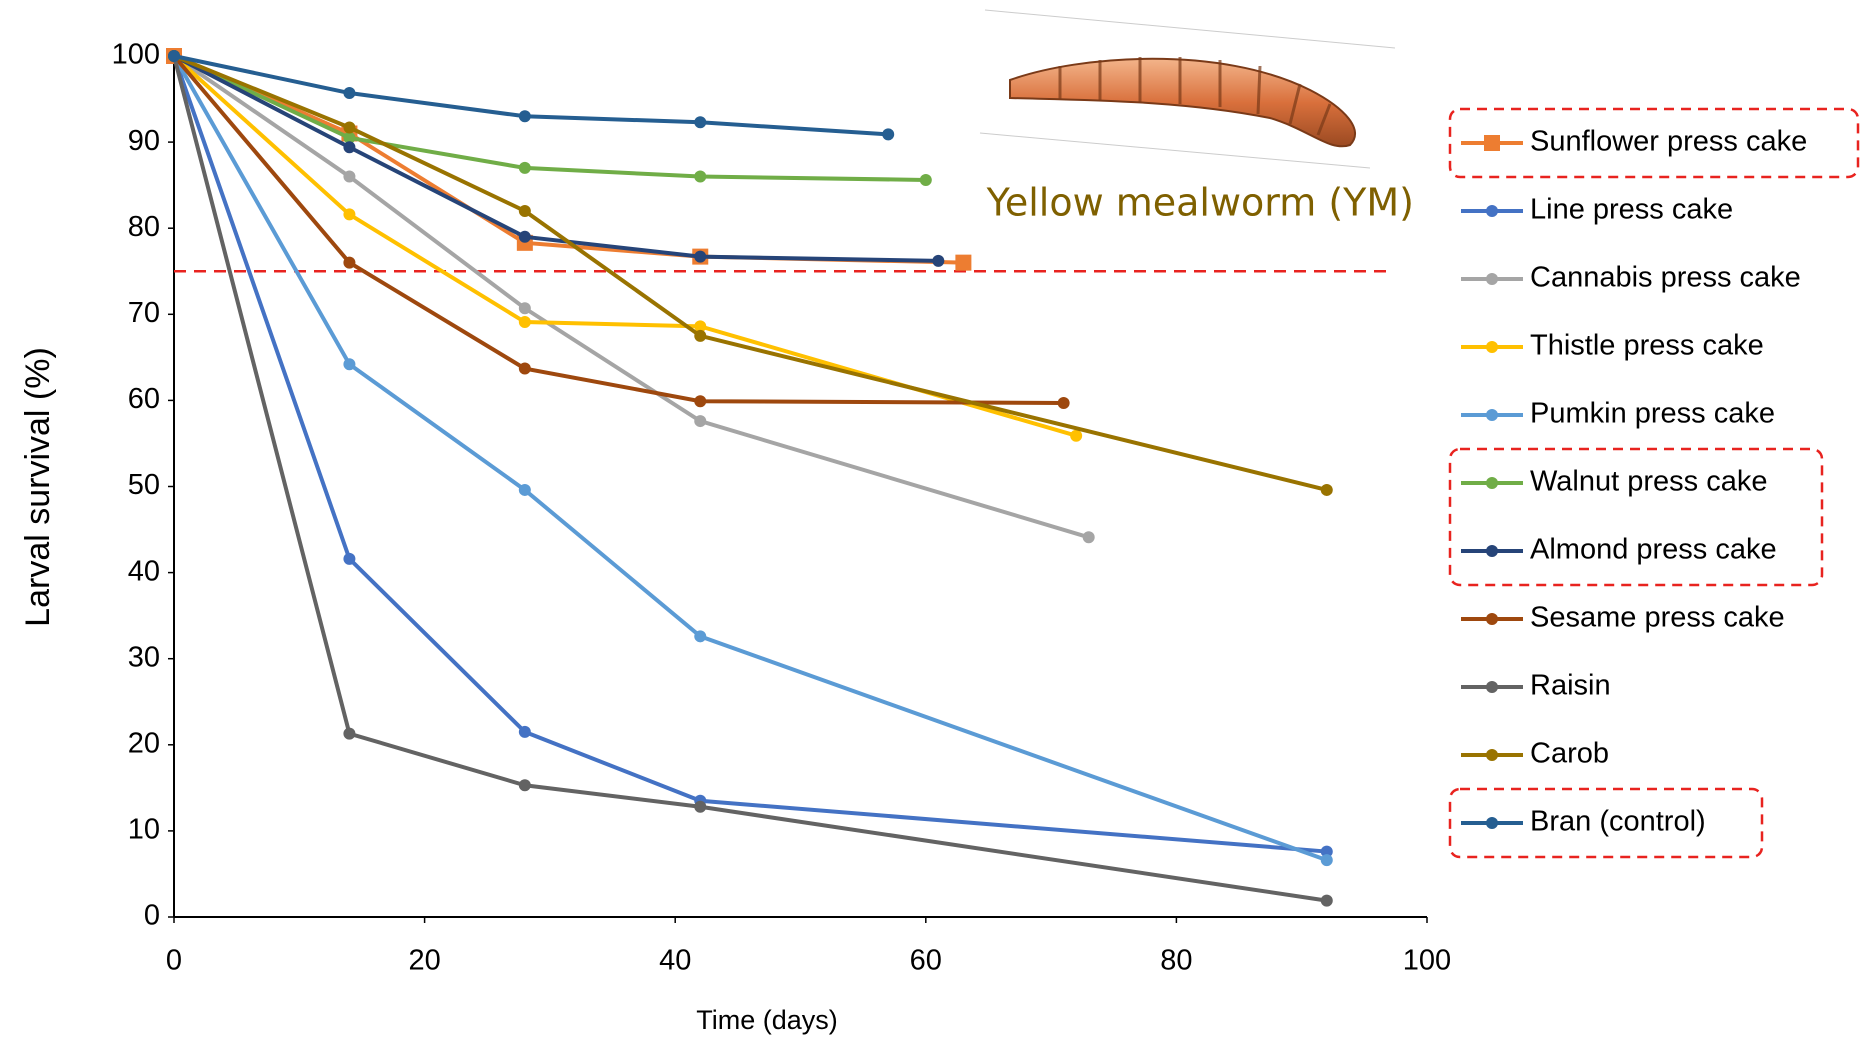 The width and height of the screenshot is (1865, 1048). Describe the element at coordinates (144, 399) in the screenshot. I see `y-tick-label: 60` at that location.